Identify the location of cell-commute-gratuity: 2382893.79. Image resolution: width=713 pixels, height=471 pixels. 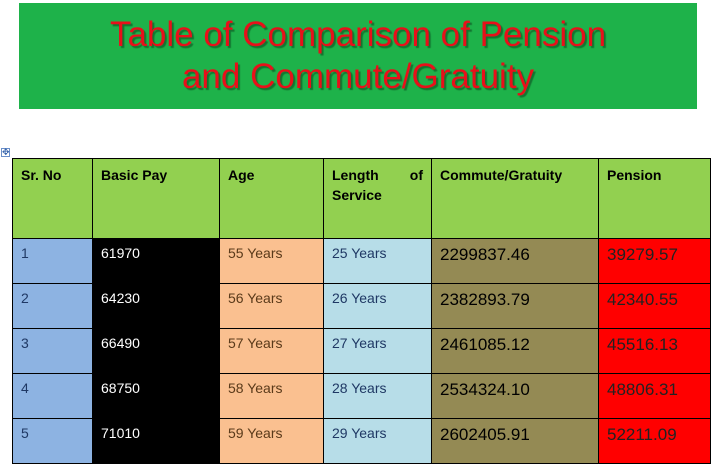
(515, 306).